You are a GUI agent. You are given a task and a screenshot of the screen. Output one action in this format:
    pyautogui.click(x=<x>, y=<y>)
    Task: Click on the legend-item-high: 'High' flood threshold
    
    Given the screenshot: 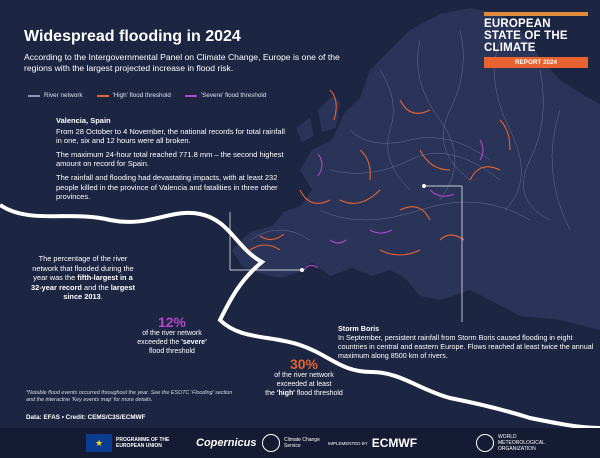 What is the action you would take?
    pyautogui.click(x=133, y=95)
    